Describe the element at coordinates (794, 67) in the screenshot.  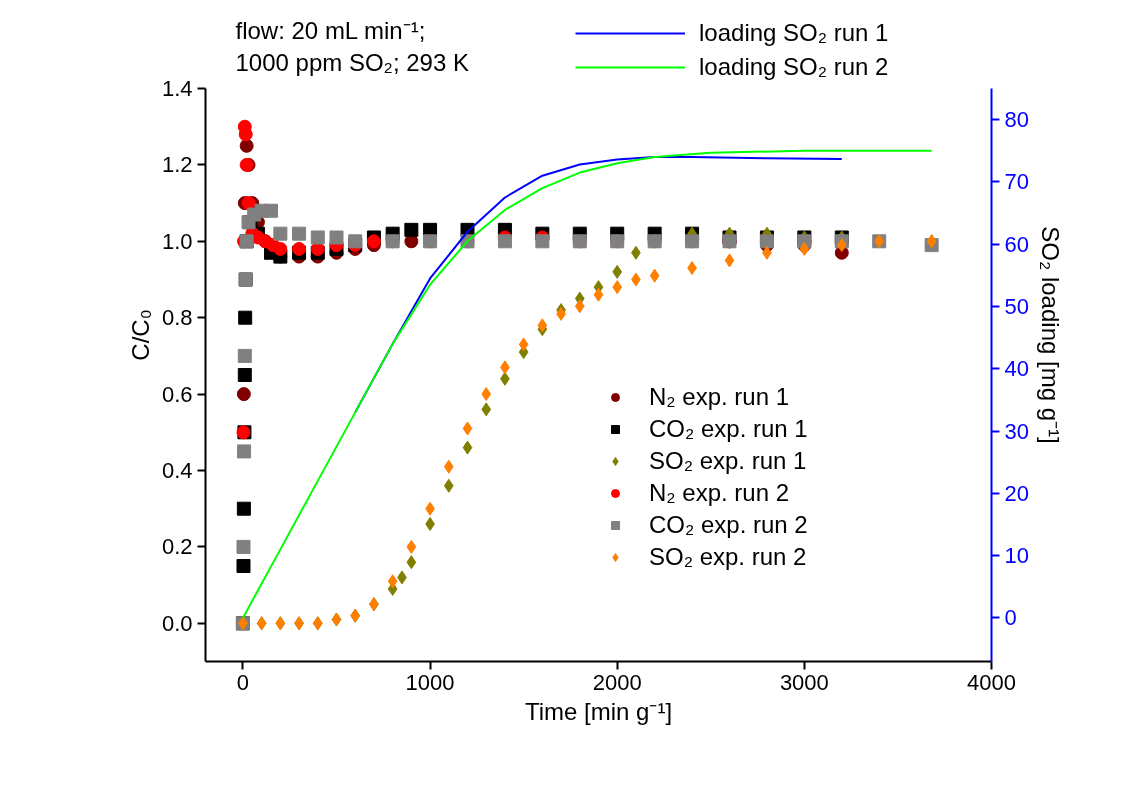
I see `legend-label: loading SO₂ run 2` at that location.